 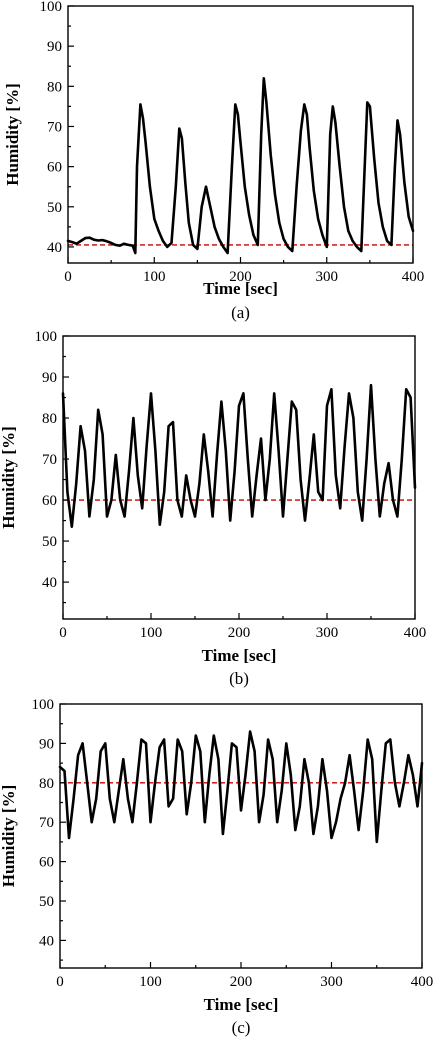 I want to click on panel-caption: (a), so click(x=240, y=312).